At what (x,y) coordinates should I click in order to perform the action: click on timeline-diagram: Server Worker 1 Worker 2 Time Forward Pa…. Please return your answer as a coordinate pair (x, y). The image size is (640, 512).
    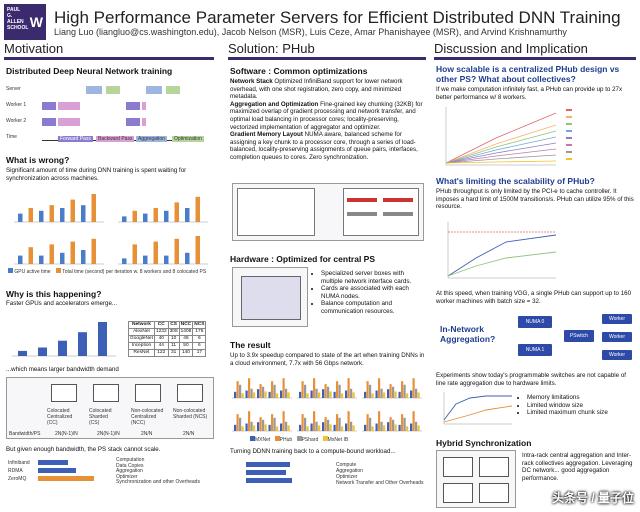
    Looking at the image, I should click on (110, 114).